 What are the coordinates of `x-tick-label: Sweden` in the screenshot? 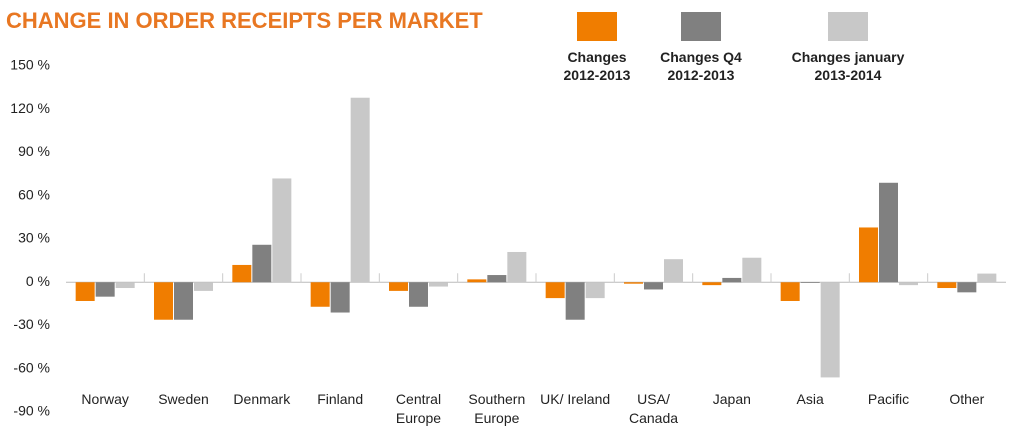 It's located at (183, 399).